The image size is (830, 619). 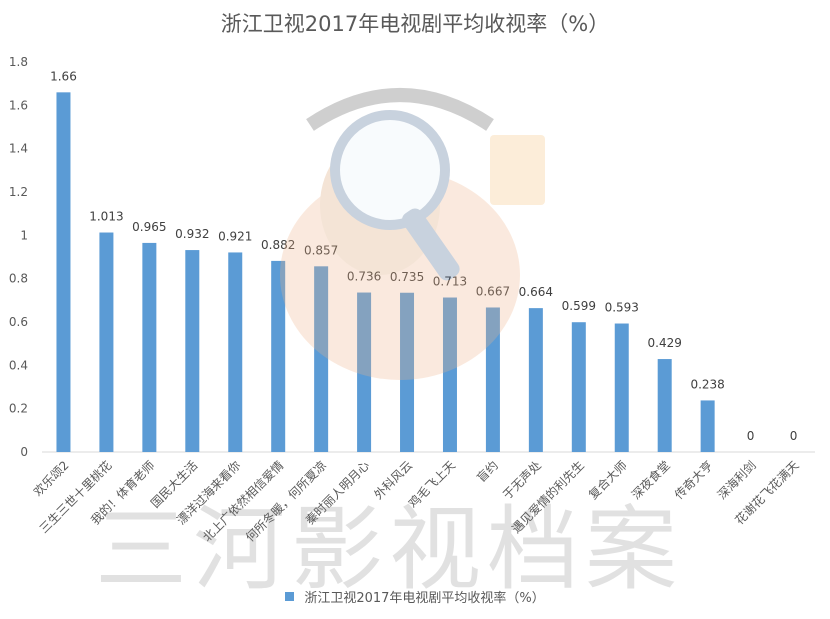 I want to click on data-label: 0.429, so click(x=665, y=343).